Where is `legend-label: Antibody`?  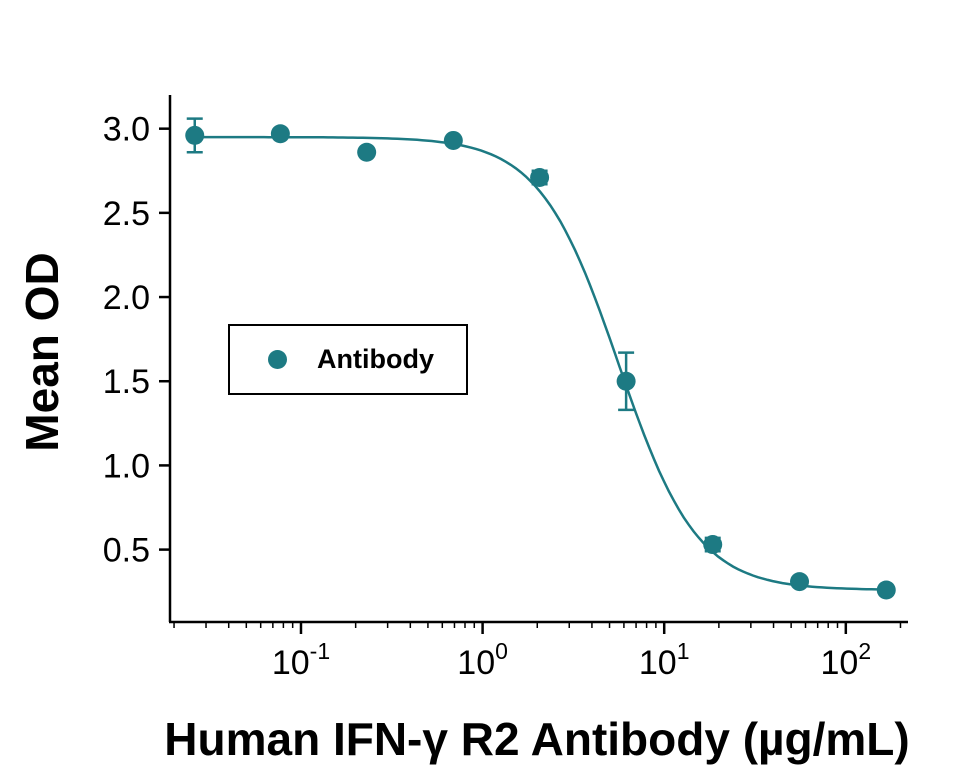 legend-label: Antibody is located at coordinates (375, 359).